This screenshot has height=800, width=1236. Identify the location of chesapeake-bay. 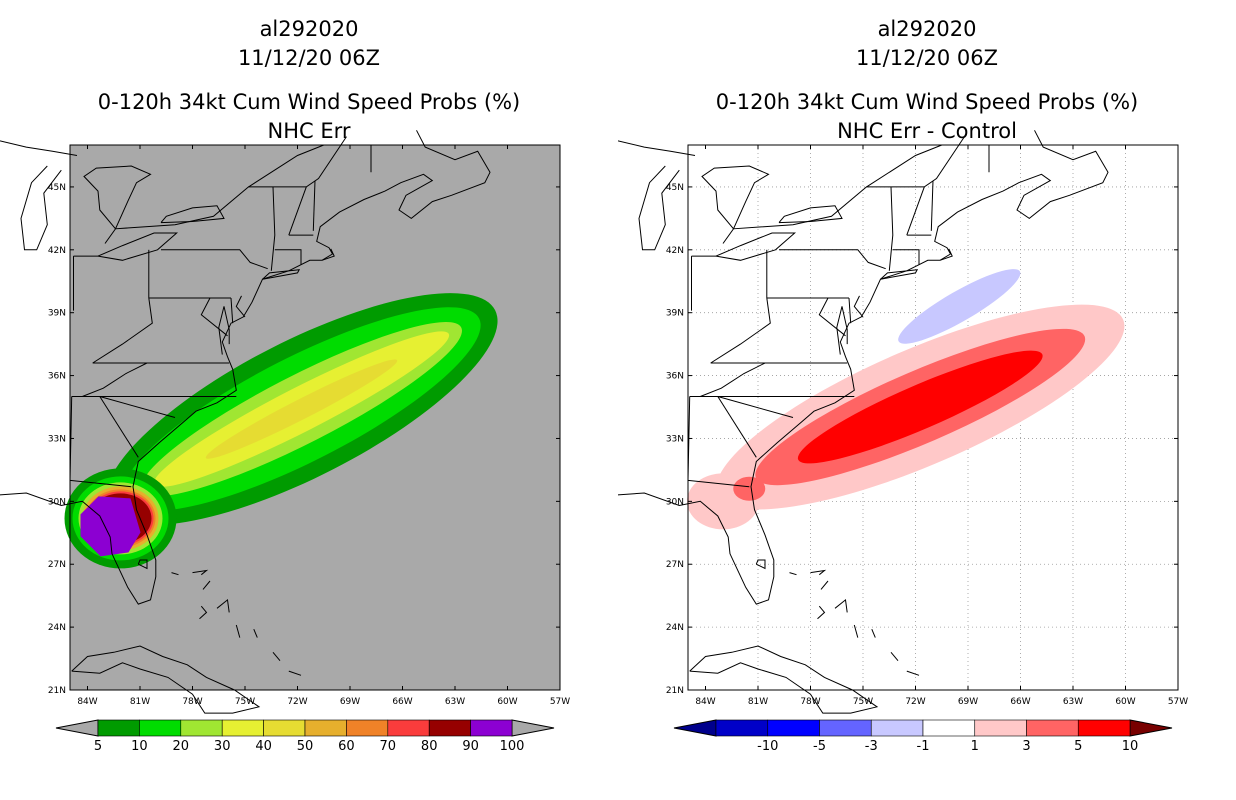
(224, 330).